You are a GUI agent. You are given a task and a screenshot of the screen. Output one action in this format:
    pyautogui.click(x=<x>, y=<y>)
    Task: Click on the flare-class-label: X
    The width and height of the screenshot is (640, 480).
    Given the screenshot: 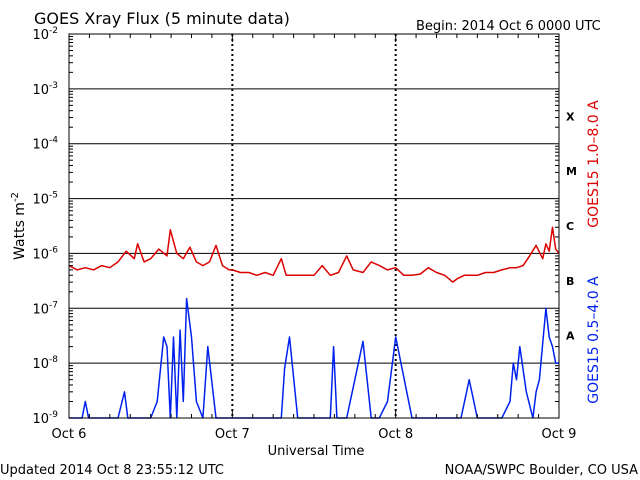 What is the action you would take?
    pyautogui.click(x=570, y=116)
    